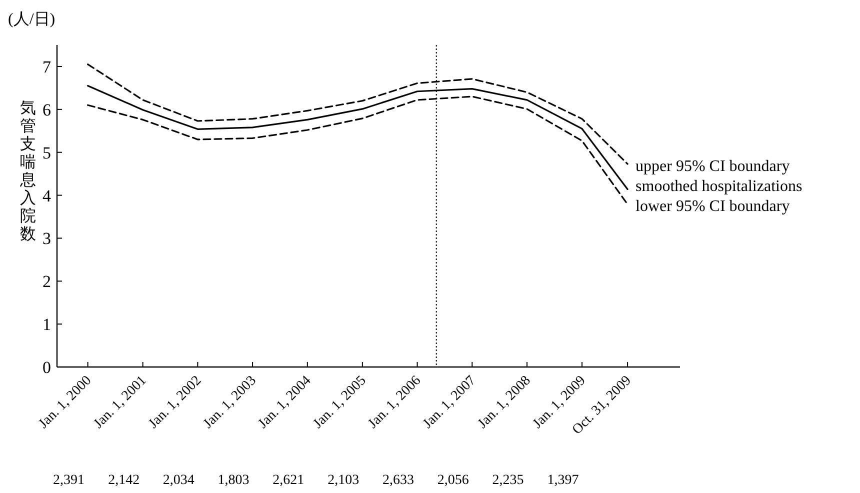  What do you see at coordinates (69, 480) in the screenshot?
I see `text: 2,391` at bounding box center [69, 480].